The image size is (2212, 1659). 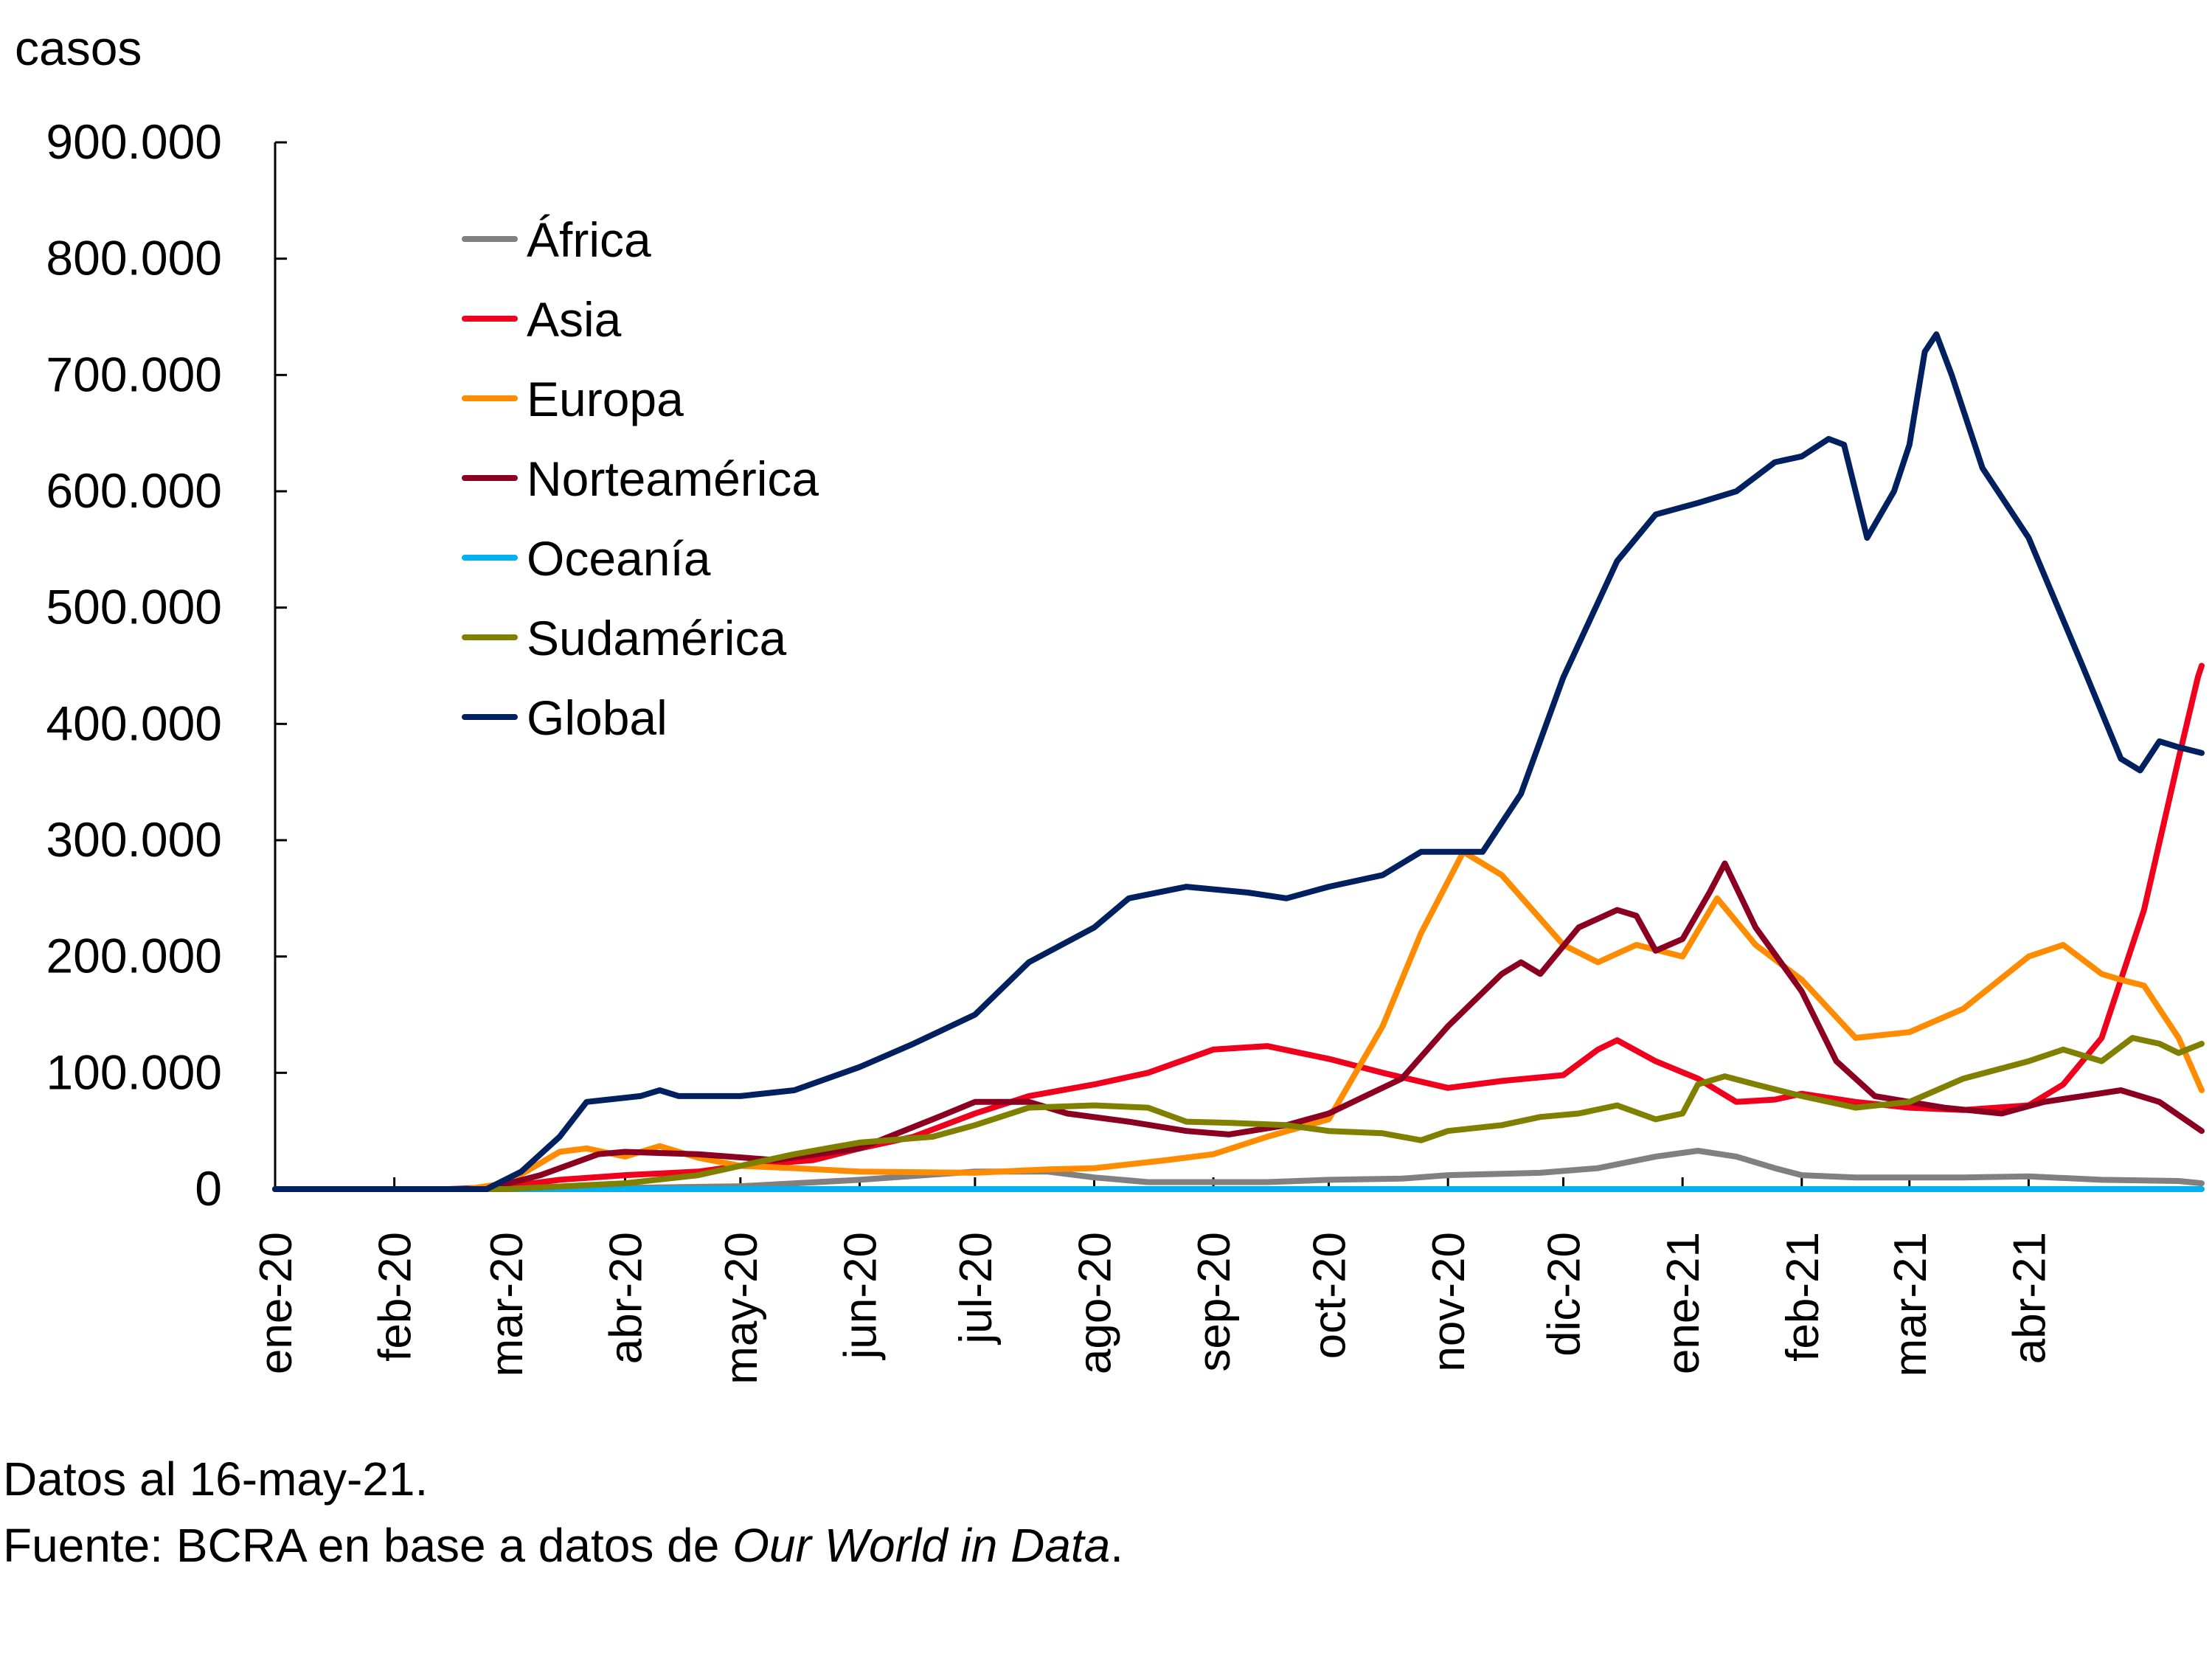 What do you see at coordinates (1239, 1170) in the screenshot?
I see `series-line-africa` at bounding box center [1239, 1170].